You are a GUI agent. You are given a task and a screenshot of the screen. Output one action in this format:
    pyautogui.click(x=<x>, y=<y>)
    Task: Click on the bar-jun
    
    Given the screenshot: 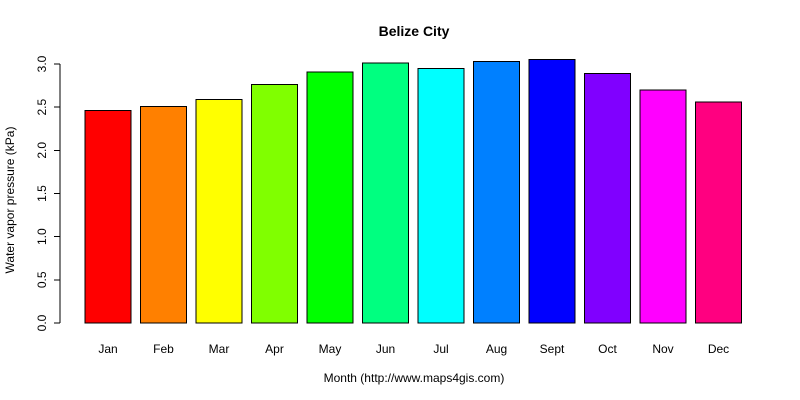 What is the action you would take?
    pyautogui.click(x=385, y=193)
    